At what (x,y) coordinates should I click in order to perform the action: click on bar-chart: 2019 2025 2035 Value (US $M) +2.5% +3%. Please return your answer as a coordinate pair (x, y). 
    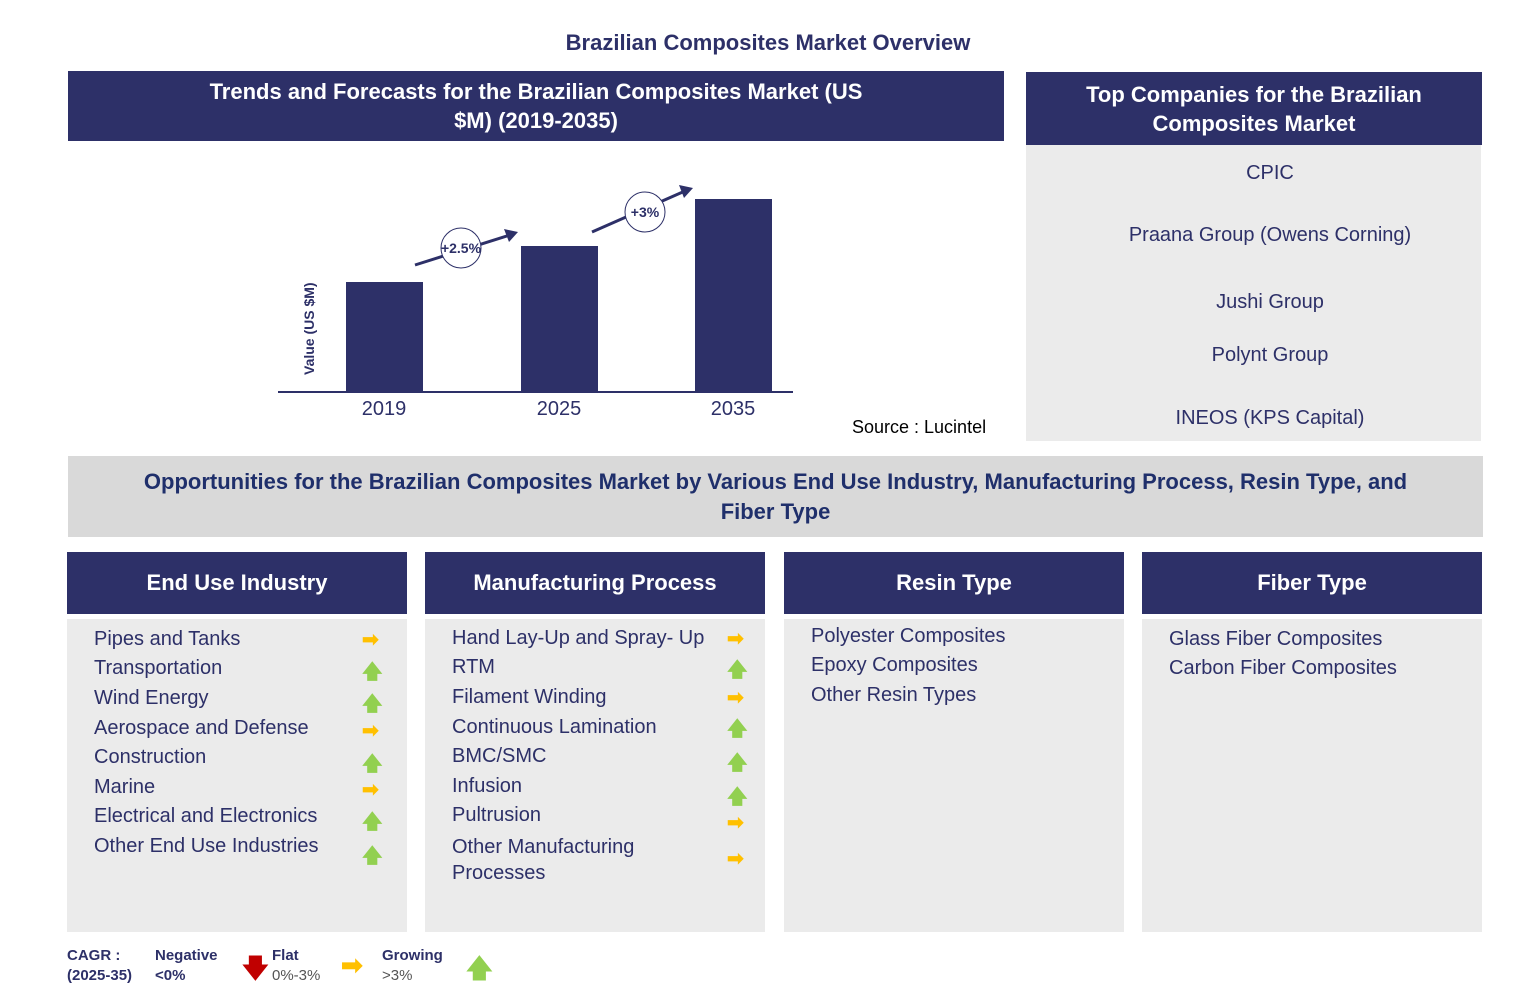
    Looking at the image, I should click on (535, 302).